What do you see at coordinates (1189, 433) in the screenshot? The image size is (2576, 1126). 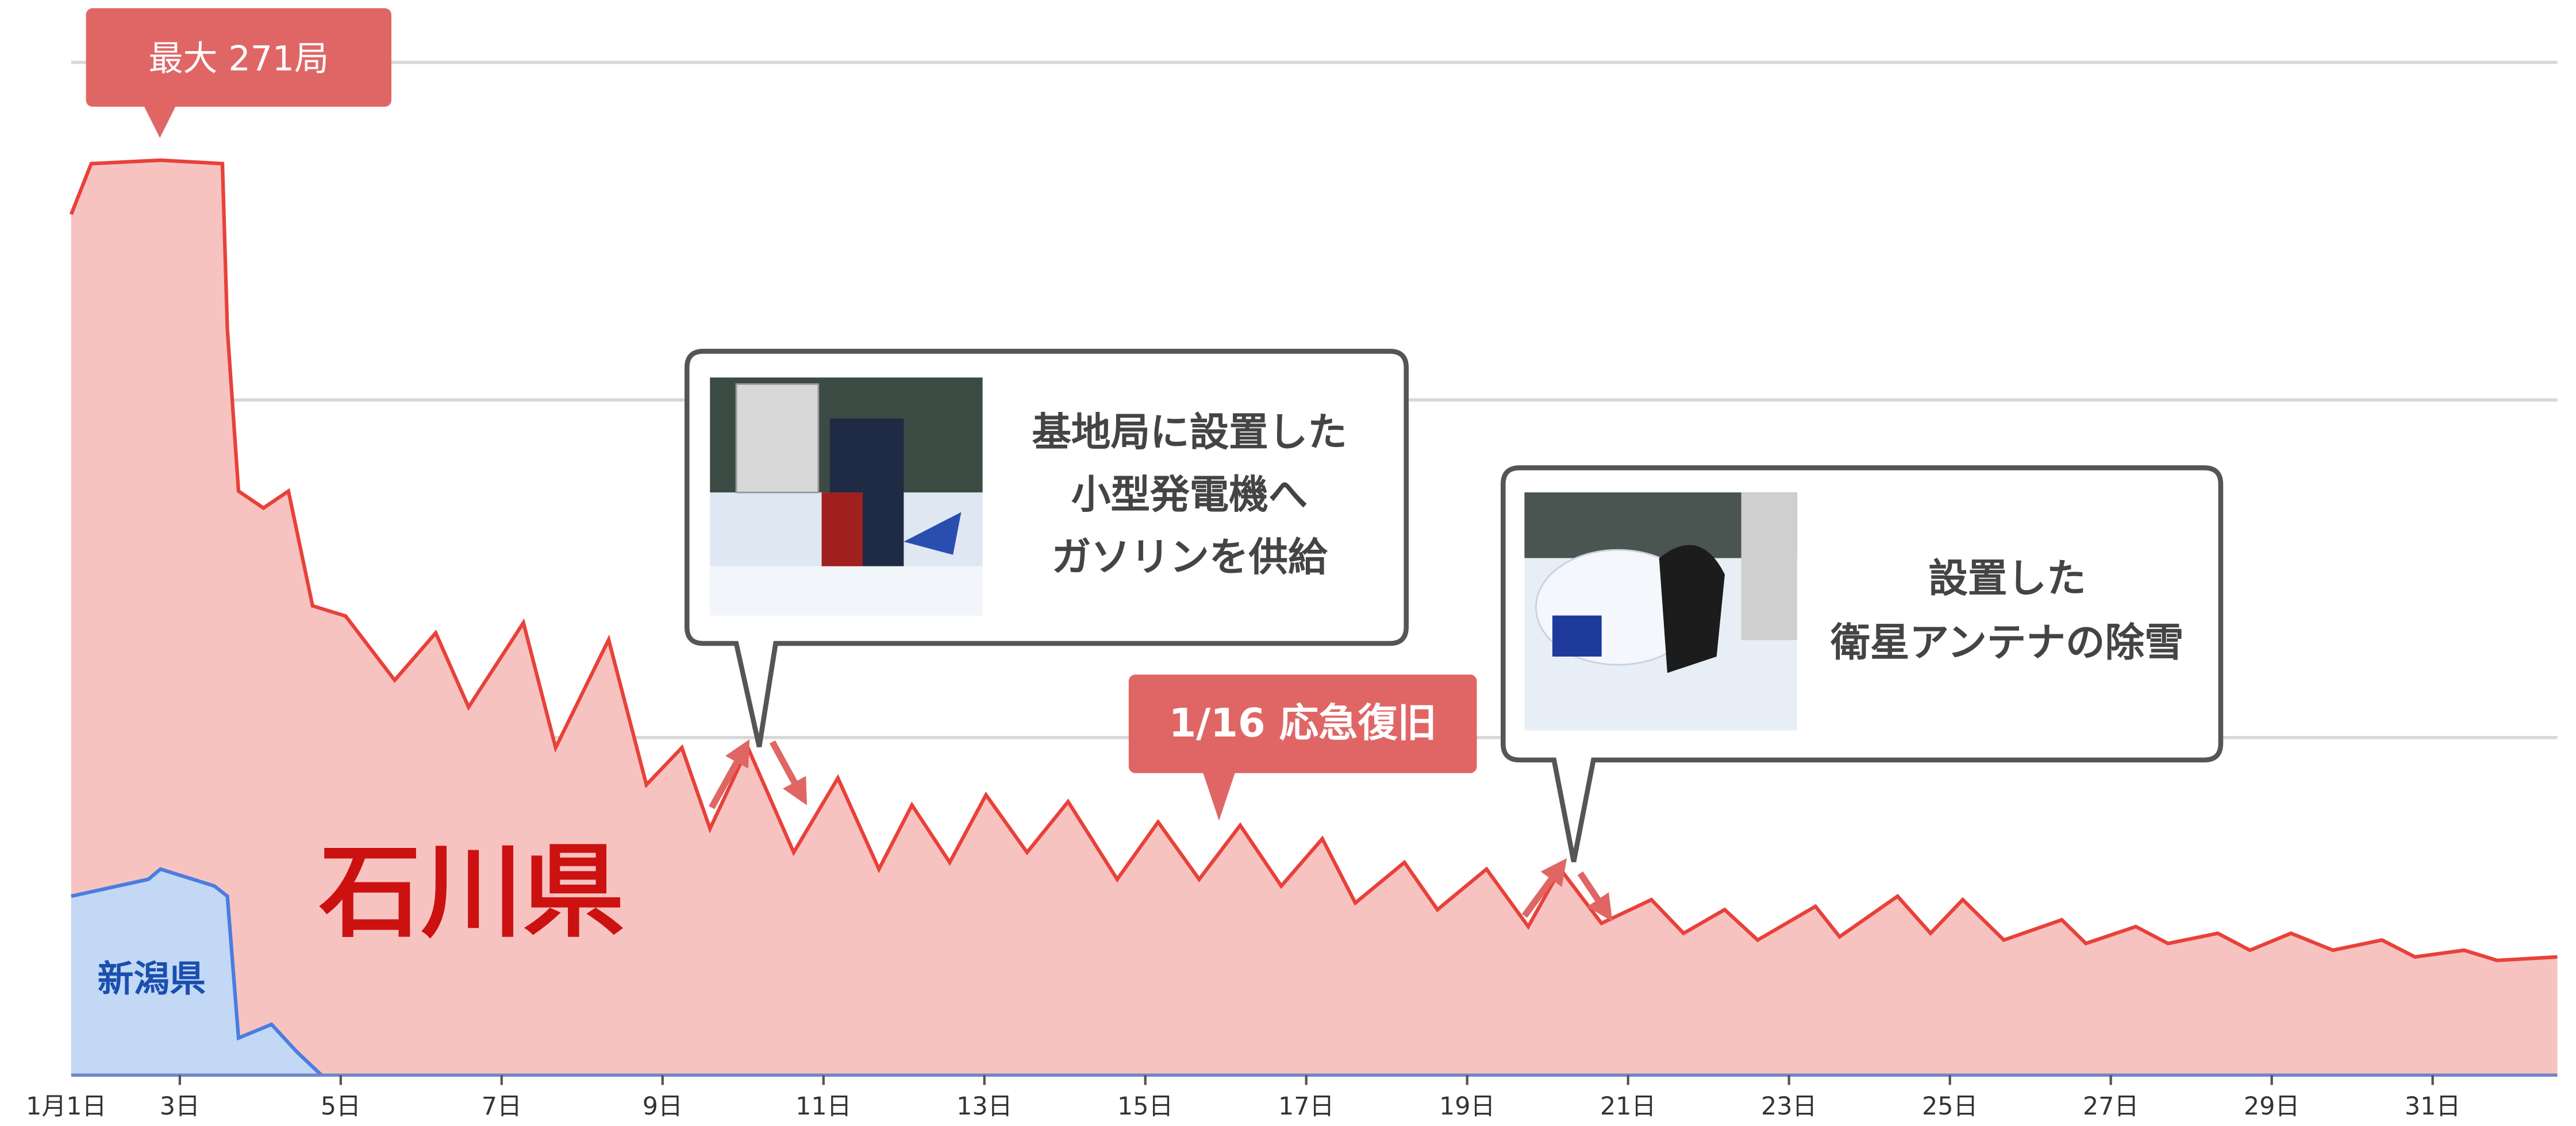 I see `callout-text: 基地局に設置した` at bounding box center [1189, 433].